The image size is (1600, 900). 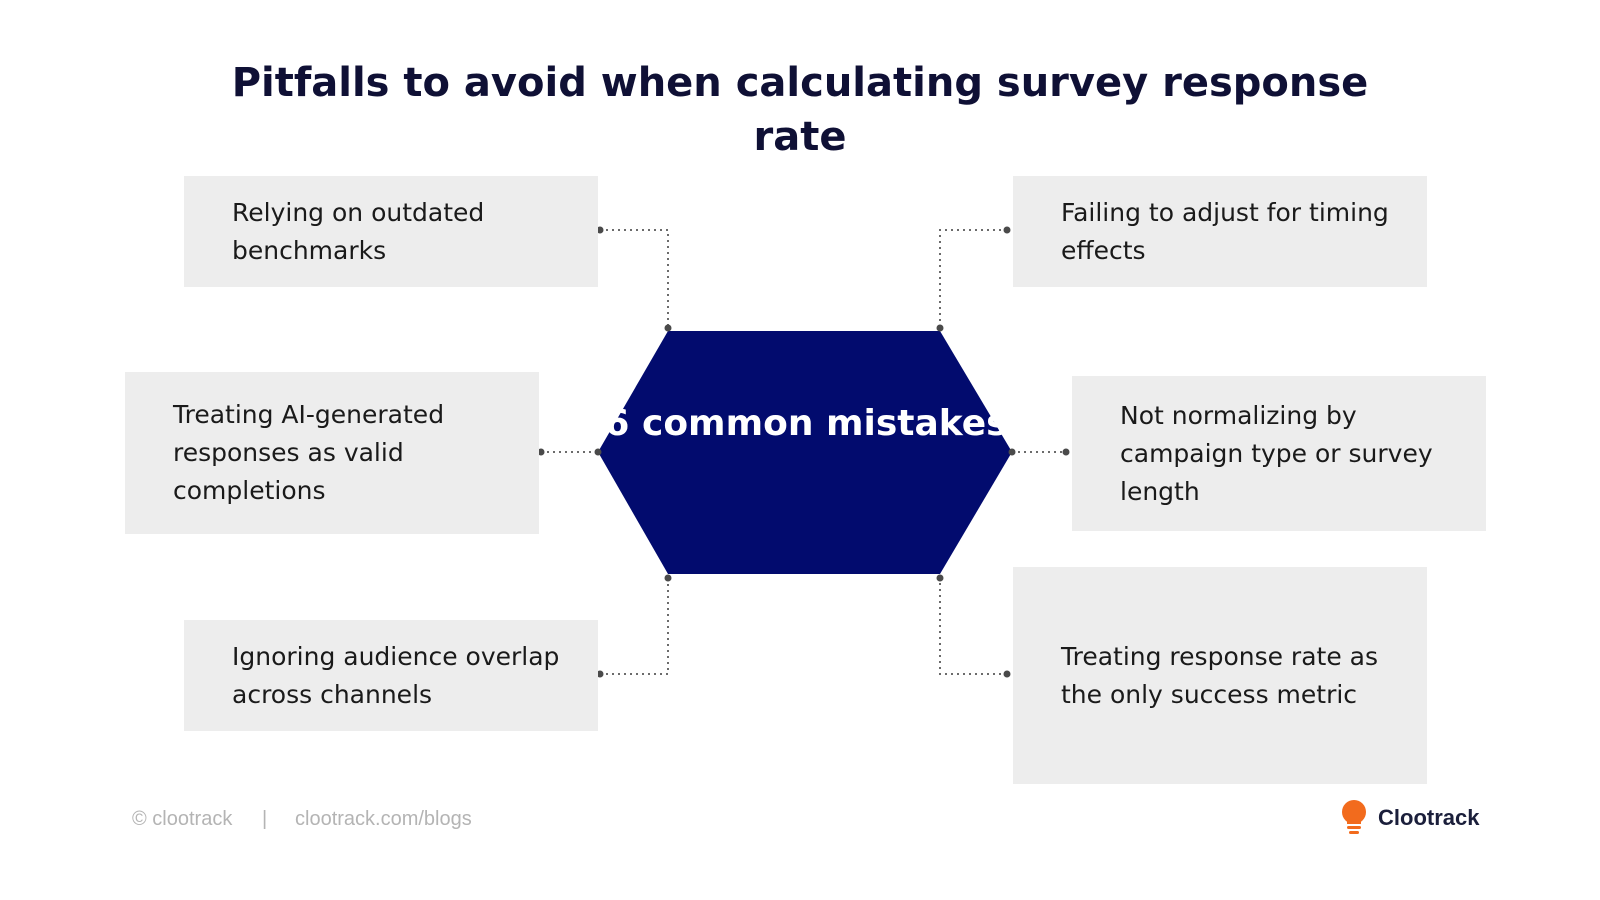 I want to click on lightbulb-icon, so click(x=1354, y=817).